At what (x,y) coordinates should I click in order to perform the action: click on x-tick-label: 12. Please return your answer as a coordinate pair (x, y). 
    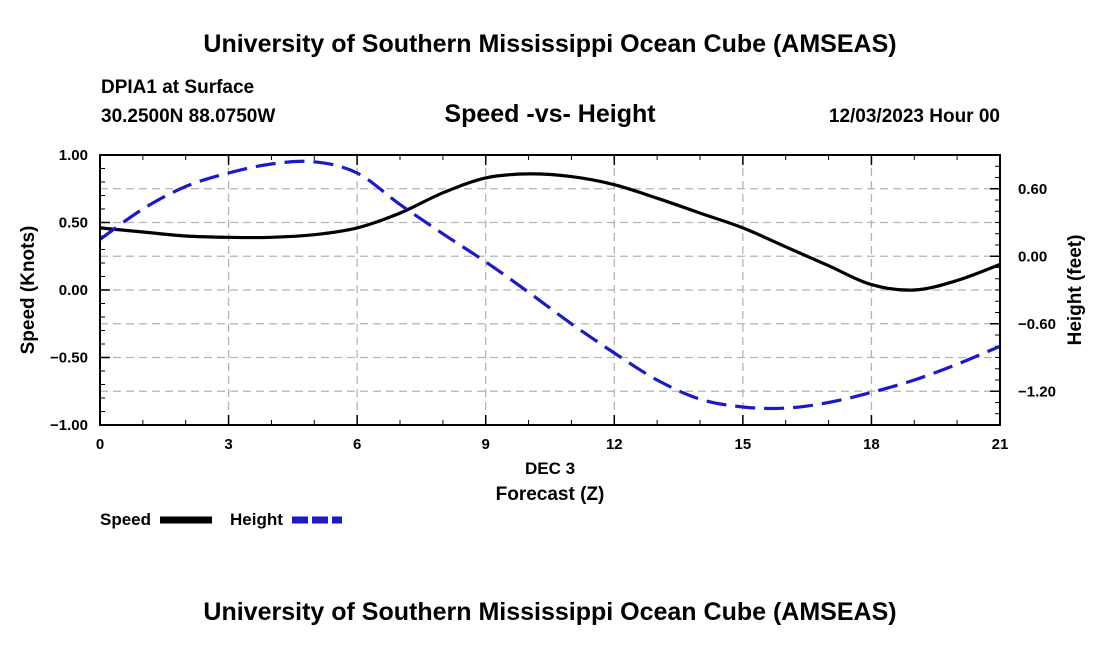
    Looking at the image, I should click on (614, 444).